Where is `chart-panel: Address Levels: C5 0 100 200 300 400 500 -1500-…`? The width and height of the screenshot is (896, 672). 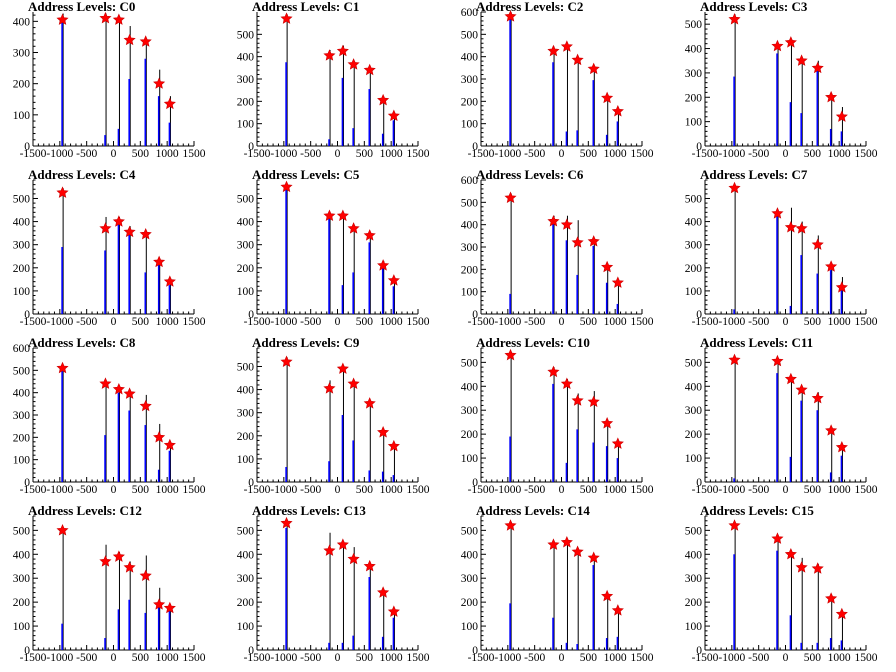 chart-panel: Address Levels: C5 0 100 200 300 400 500 -1500-… is located at coordinates (336, 251).